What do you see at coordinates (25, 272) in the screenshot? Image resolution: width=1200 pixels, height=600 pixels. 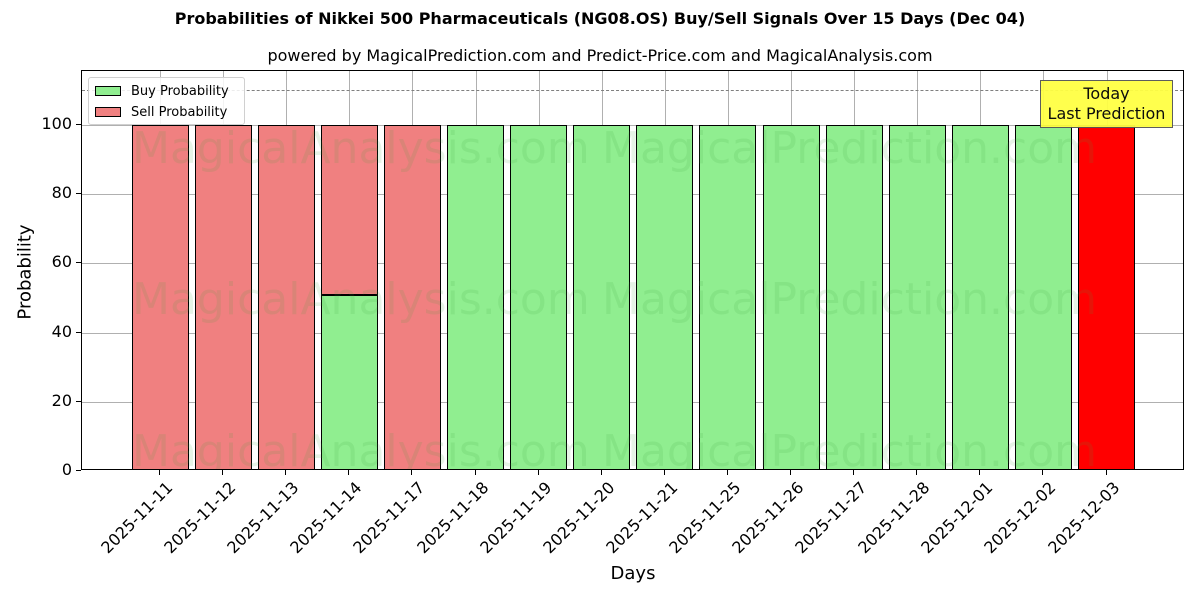 I see `y-axis-label: Probability` at bounding box center [25, 272].